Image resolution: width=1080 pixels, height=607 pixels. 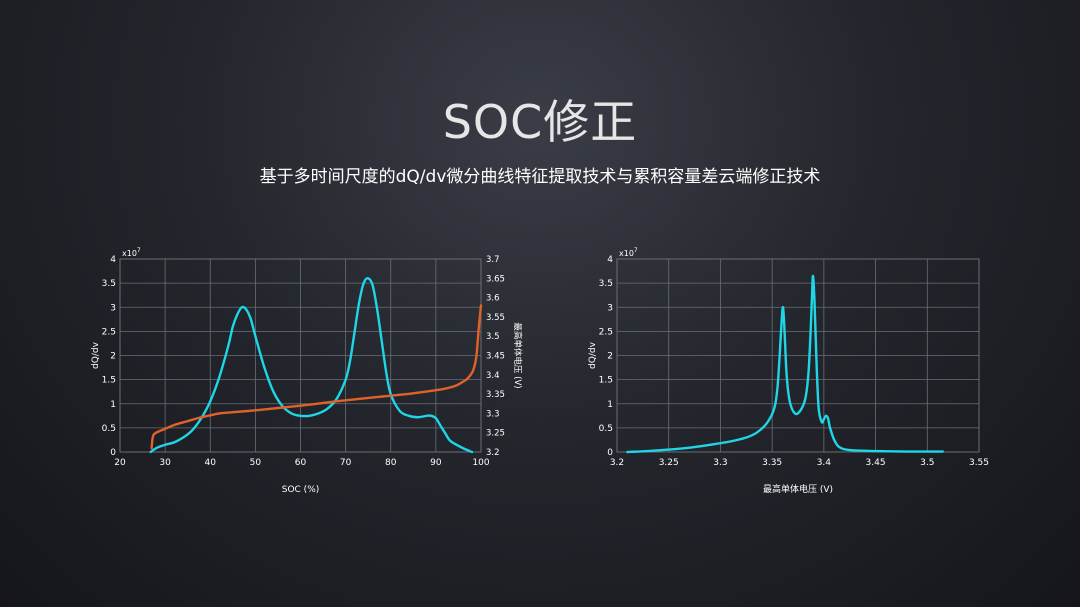 What do you see at coordinates (495, 318) in the screenshot?
I see `y2-tick-label: 3.55` at bounding box center [495, 318].